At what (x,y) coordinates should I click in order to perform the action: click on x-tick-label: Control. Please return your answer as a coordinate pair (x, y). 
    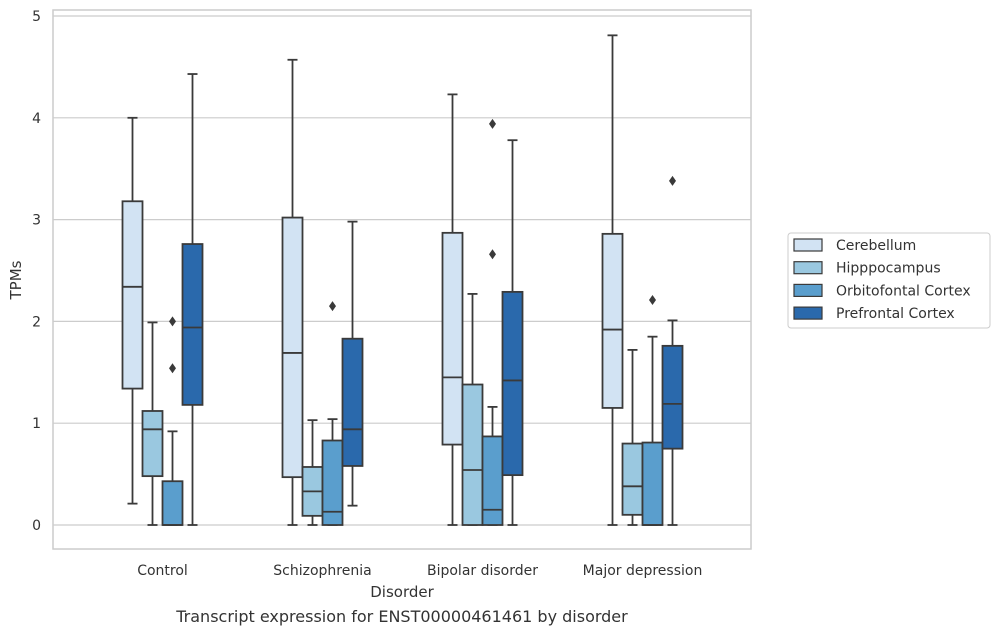
    Looking at the image, I should click on (162, 571).